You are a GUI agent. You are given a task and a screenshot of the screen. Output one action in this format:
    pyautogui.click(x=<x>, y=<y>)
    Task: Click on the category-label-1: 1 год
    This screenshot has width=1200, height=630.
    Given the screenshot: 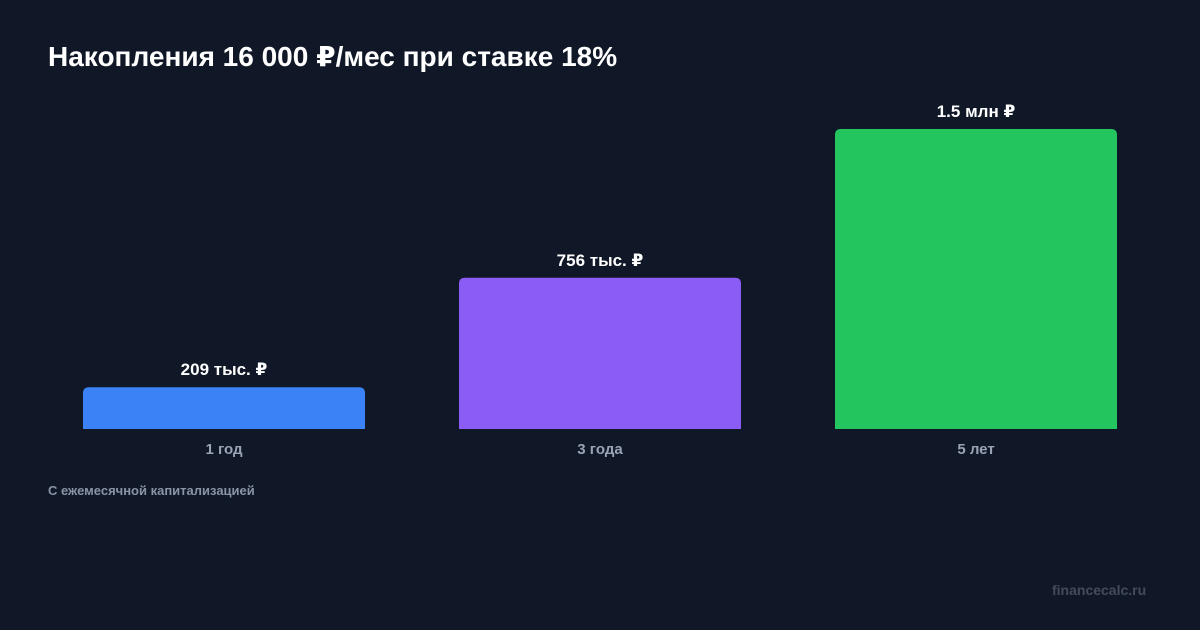 What is the action you would take?
    pyautogui.click(x=224, y=449)
    